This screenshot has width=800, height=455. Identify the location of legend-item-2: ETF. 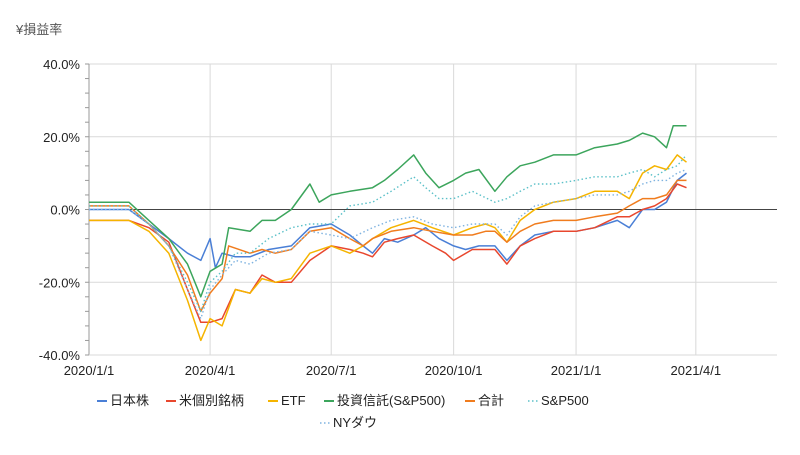
(287, 400).